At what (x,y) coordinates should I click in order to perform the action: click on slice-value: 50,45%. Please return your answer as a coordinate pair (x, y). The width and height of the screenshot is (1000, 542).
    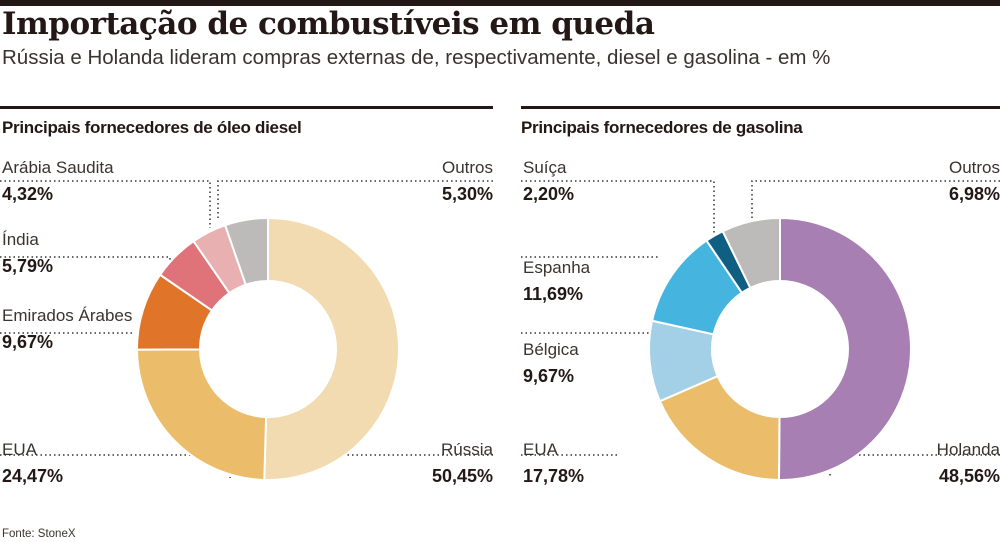
    Looking at the image, I should click on (462, 476).